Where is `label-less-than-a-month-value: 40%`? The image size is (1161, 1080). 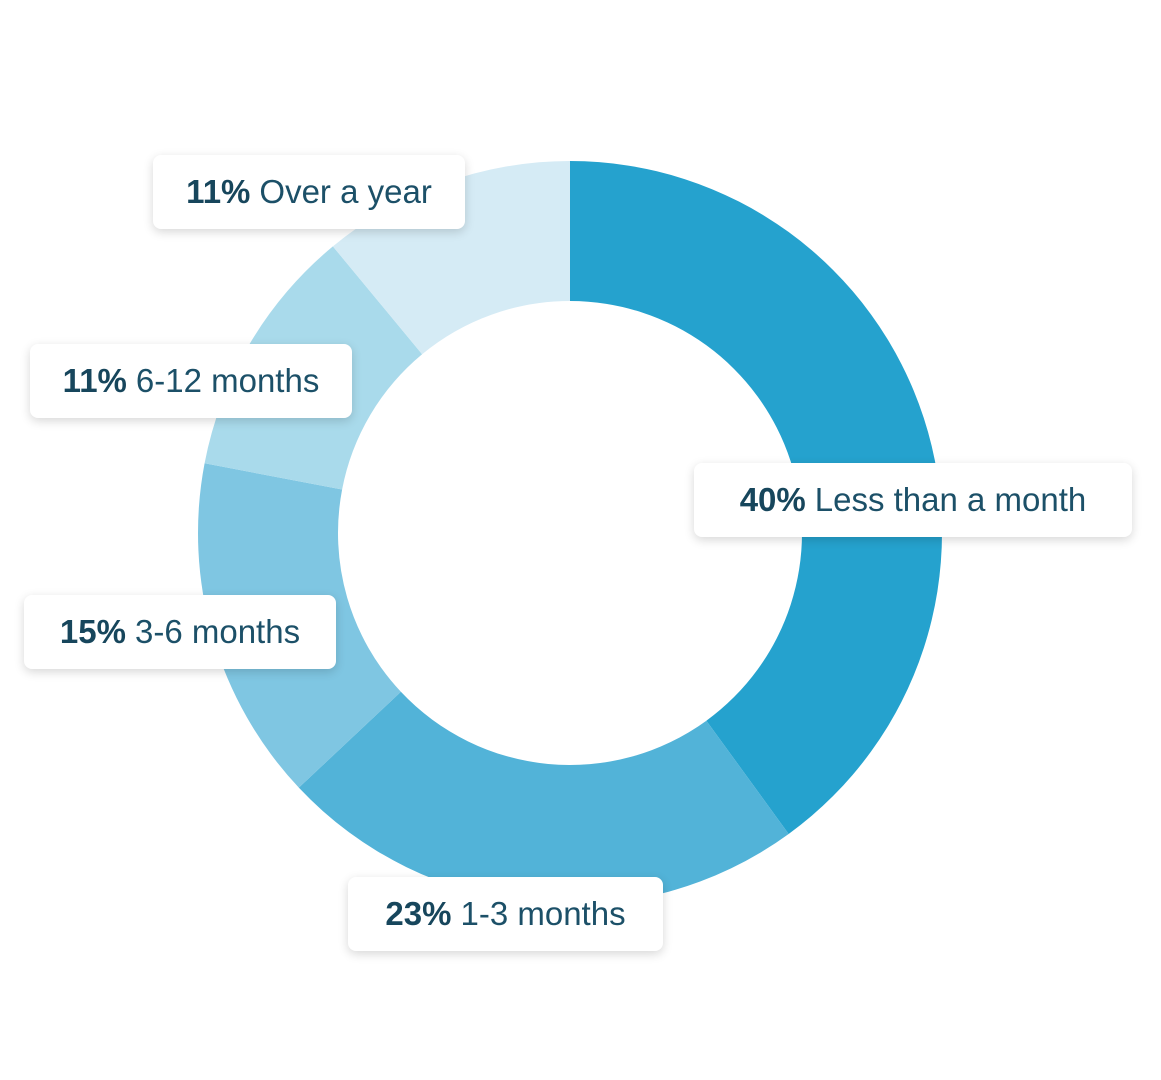 label-less-than-a-month-value: 40% is located at coordinates (772, 499).